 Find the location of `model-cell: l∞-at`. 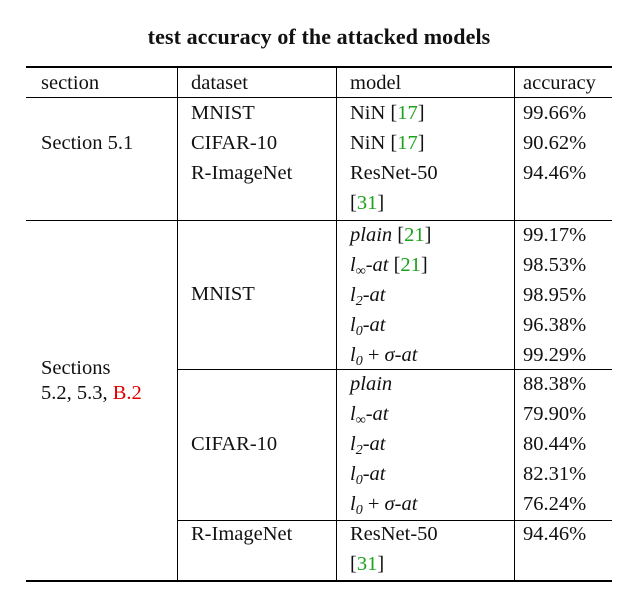

model-cell: l∞-at is located at coordinates (369, 415).